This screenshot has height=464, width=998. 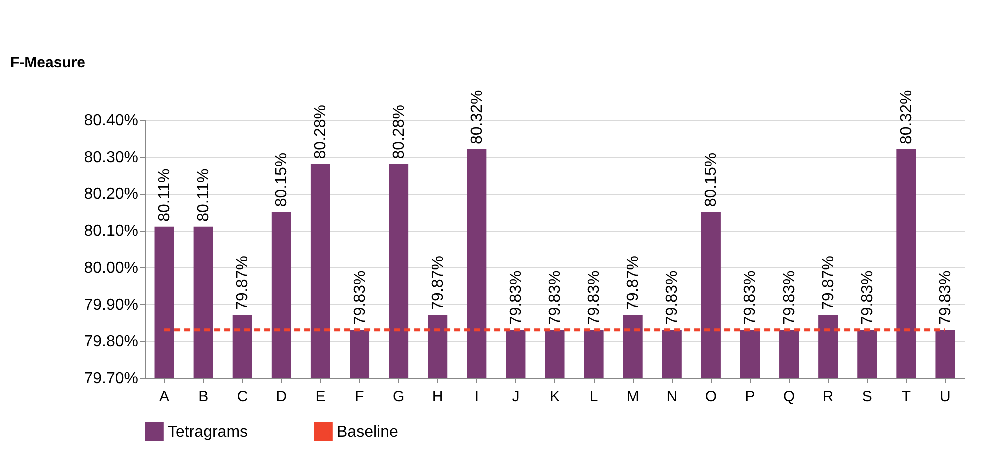 What do you see at coordinates (111, 379) in the screenshot?
I see `y-tick-label: 79.70%` at bounding box center [111, 379].